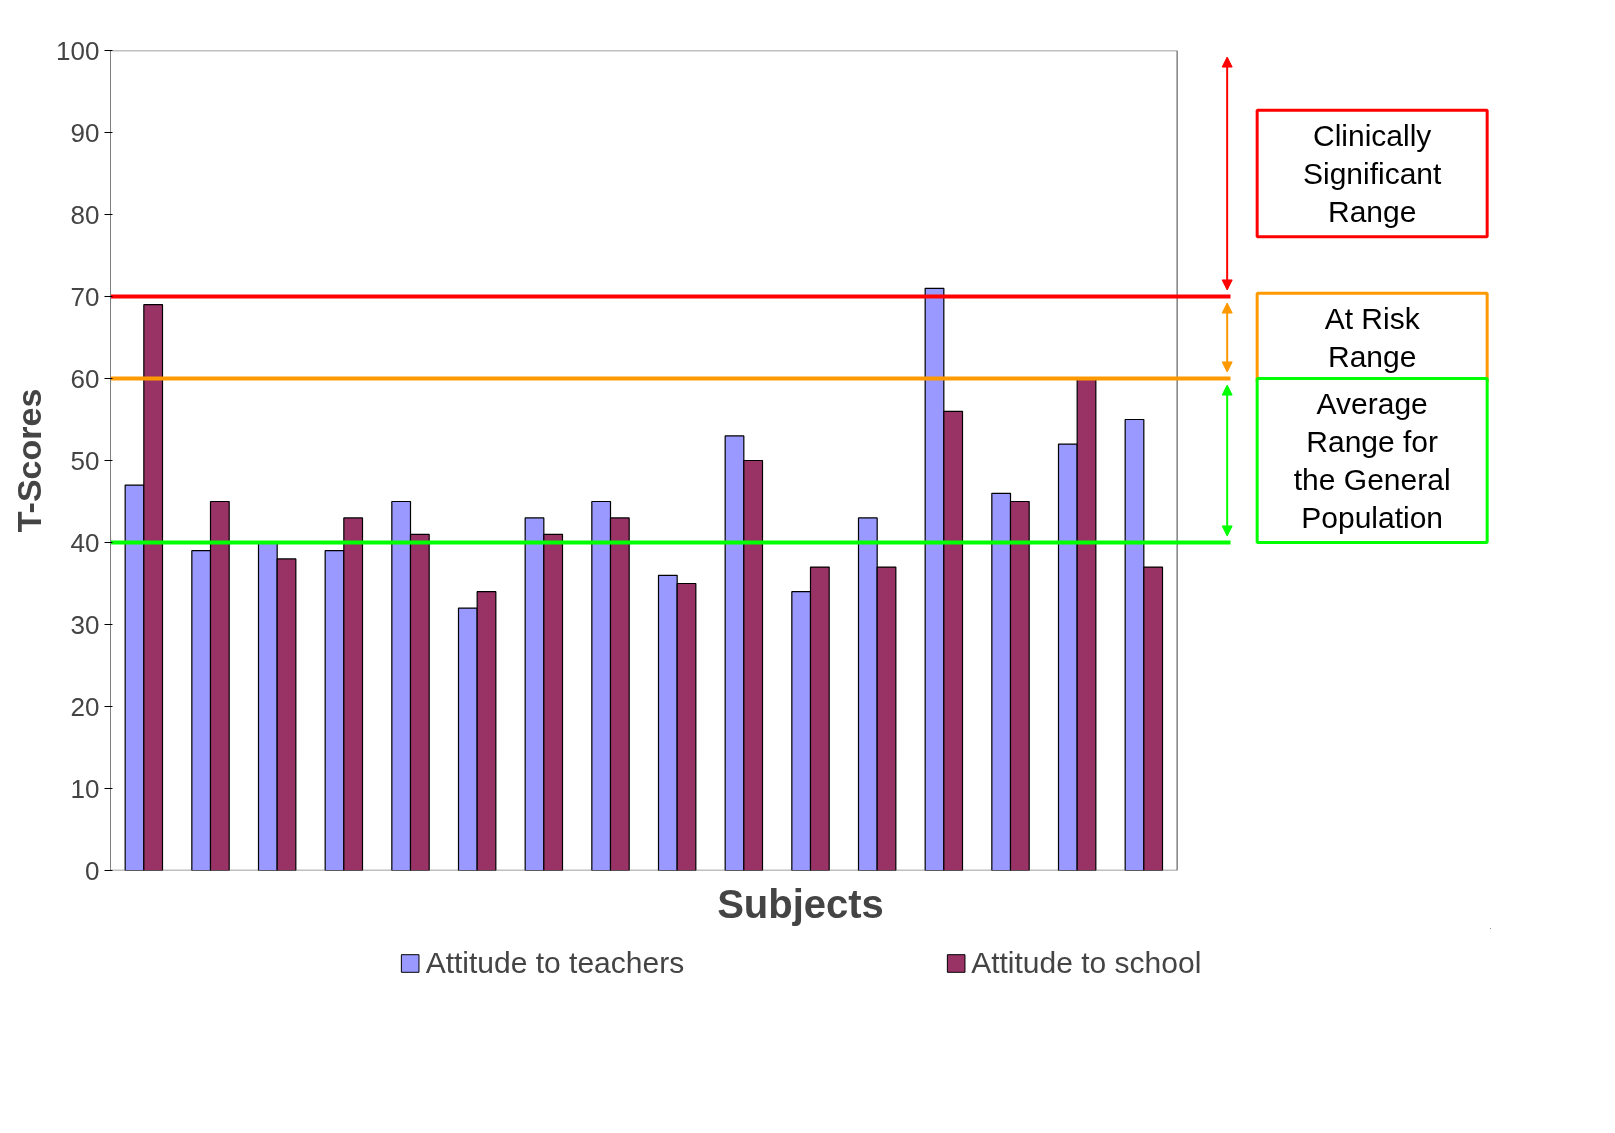 This screenshot has height=1133, width=1615. Describe the element at coordinates (29, 460) in the screenshot. I see `y-axis-title: T-Scores` at that location.